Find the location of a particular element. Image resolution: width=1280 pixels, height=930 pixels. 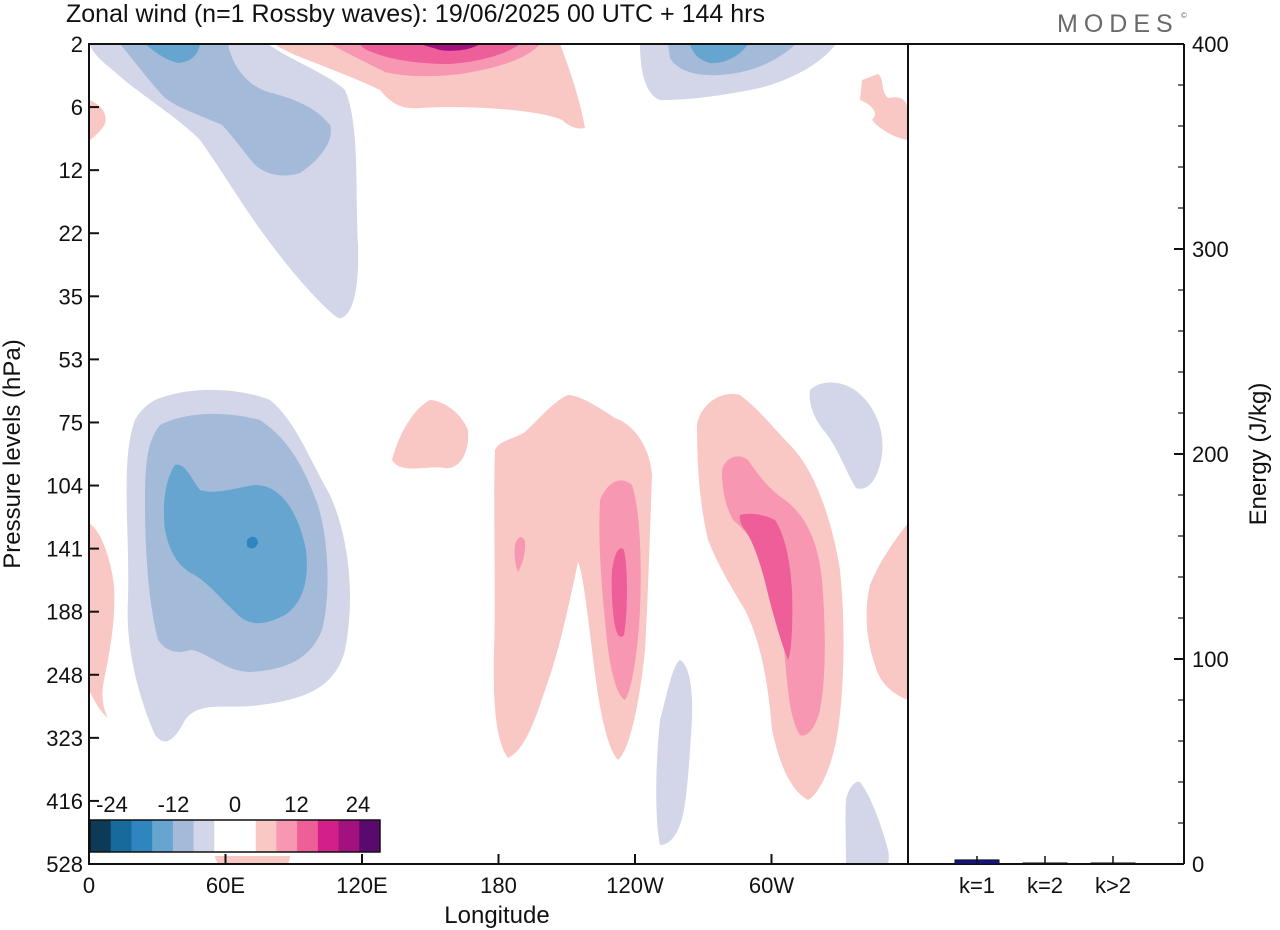

colorbar-label: -24 is located at coordinates (112, 804).